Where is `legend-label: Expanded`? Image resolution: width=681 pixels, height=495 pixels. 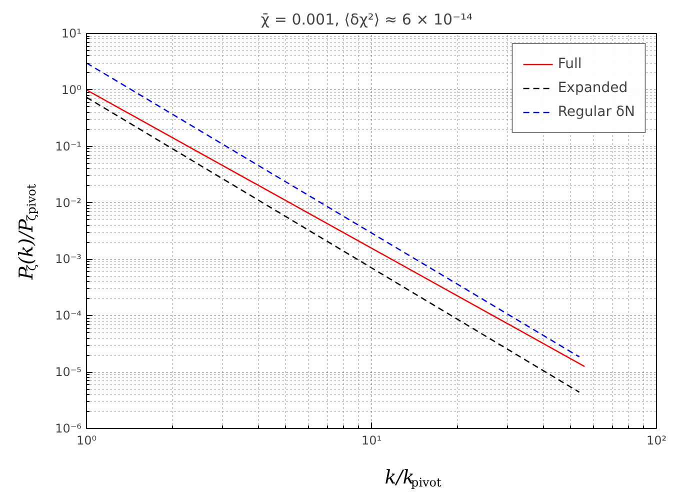
legend-label: Expanded is located at coordinates (593, 88).